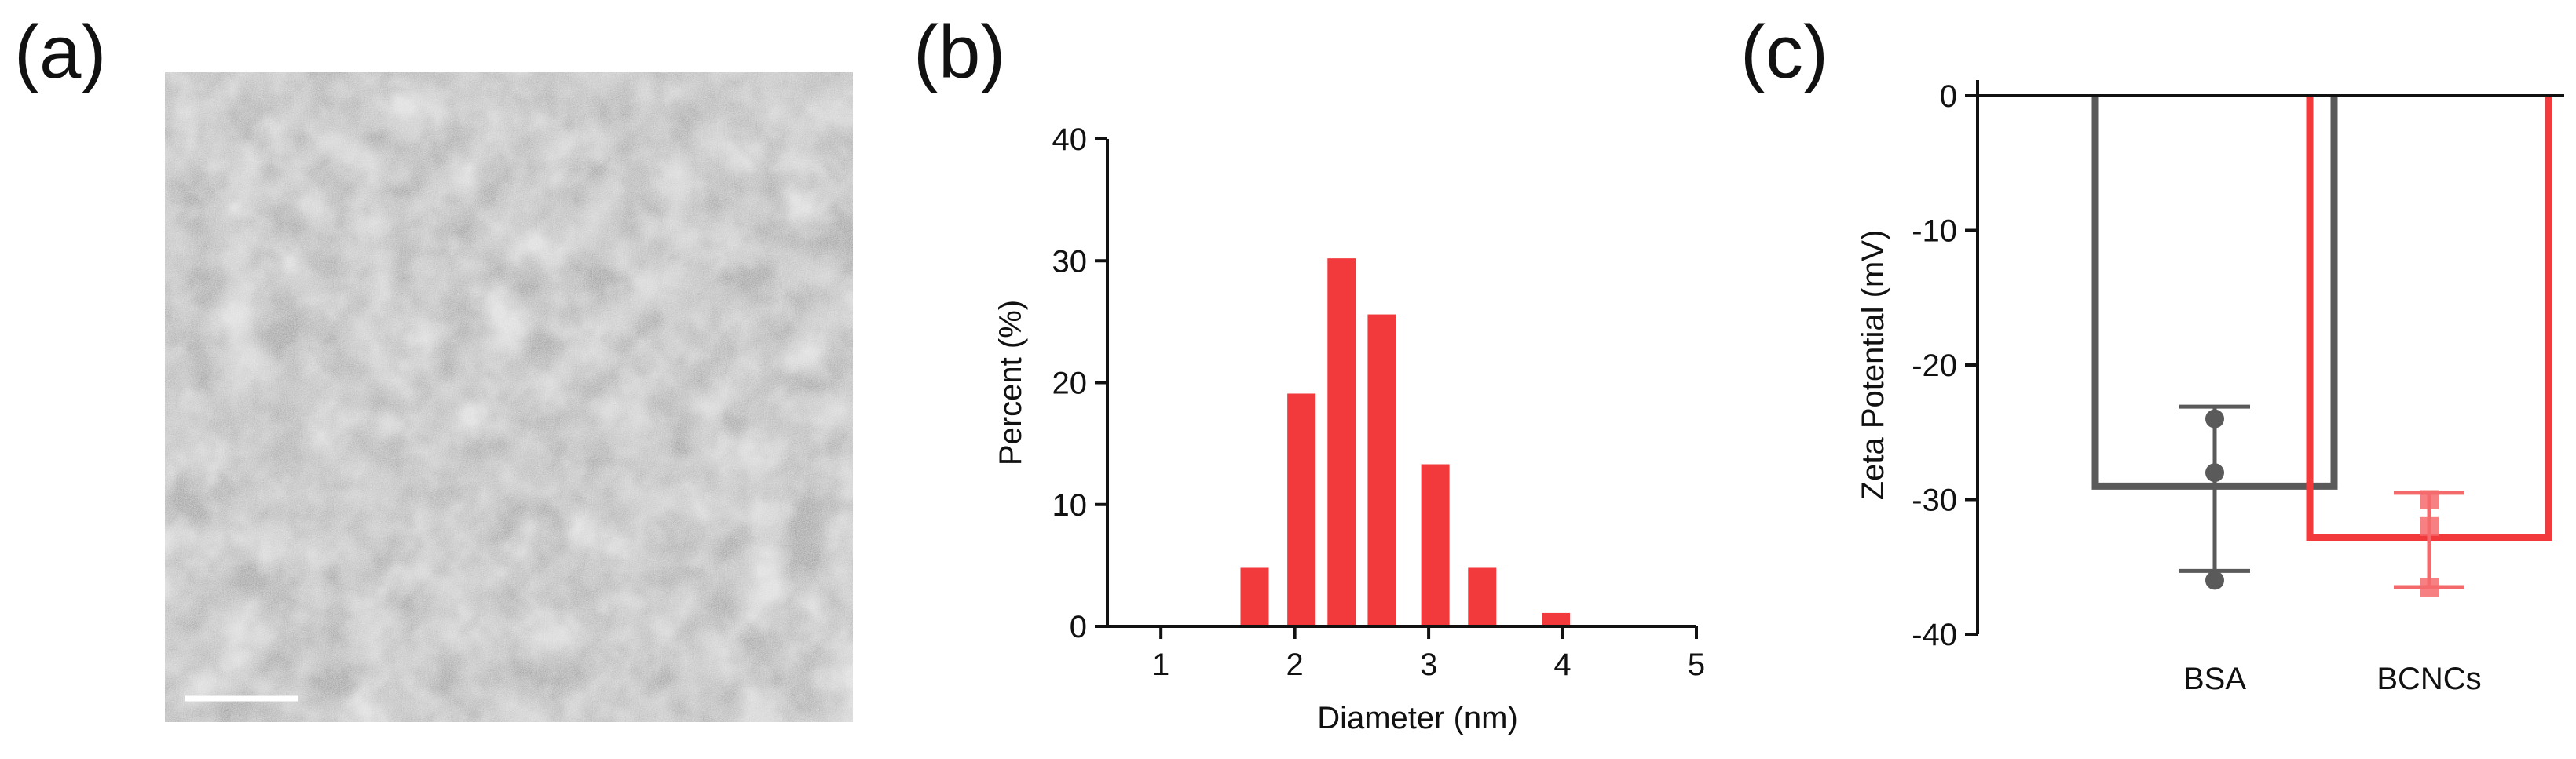 This screenshot has width=2576, height=759. Describe the element at coordinates (1418, 718) in the screenshot. I see `x-axis-title: Diameter (nm)` at that location.